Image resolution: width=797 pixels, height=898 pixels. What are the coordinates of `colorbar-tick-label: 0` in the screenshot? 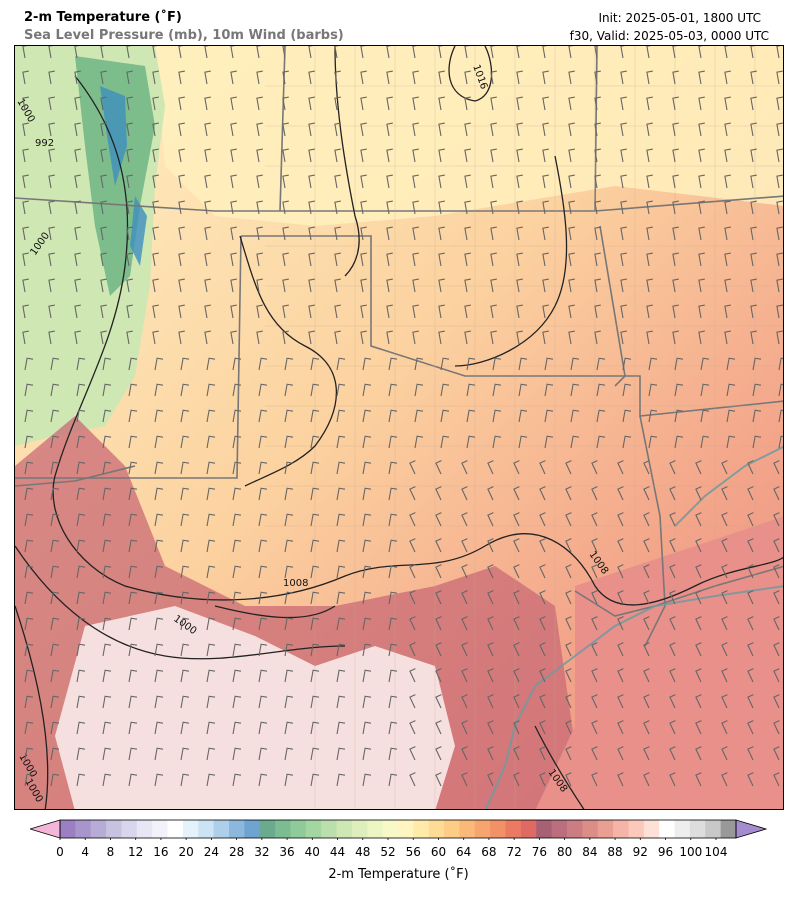 It's located at (60, 852).